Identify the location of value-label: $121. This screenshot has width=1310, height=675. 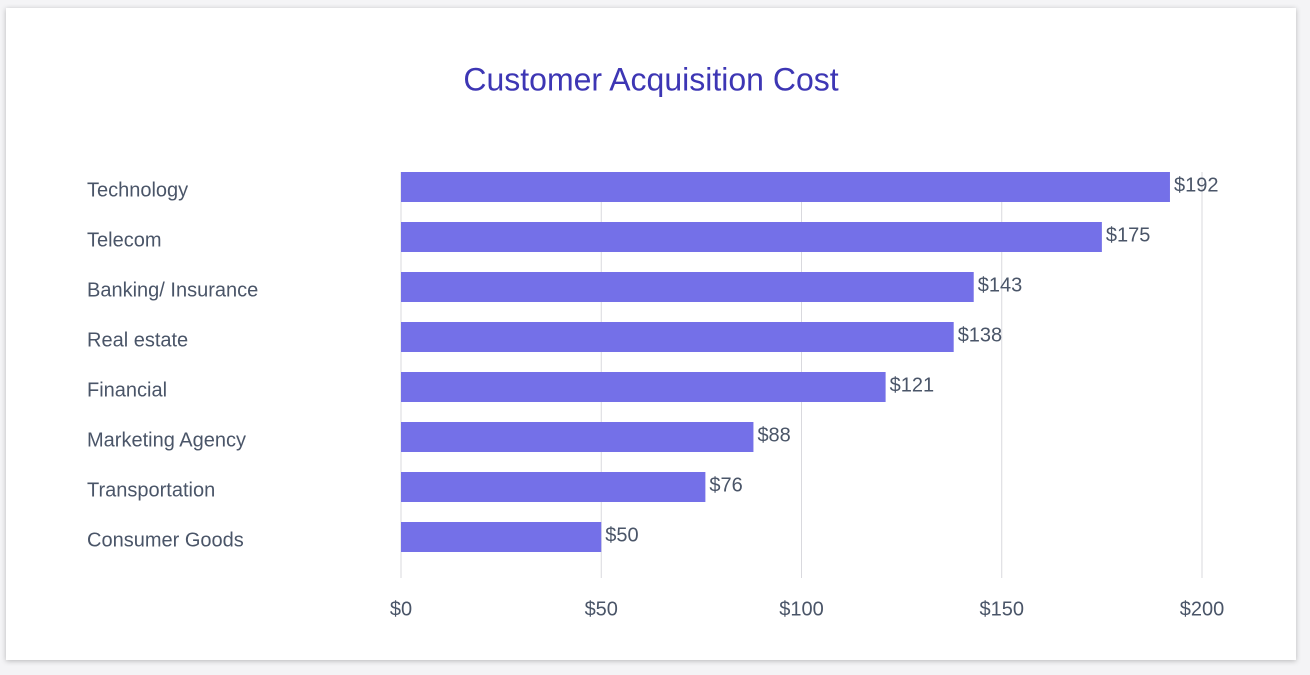
(912, 385).